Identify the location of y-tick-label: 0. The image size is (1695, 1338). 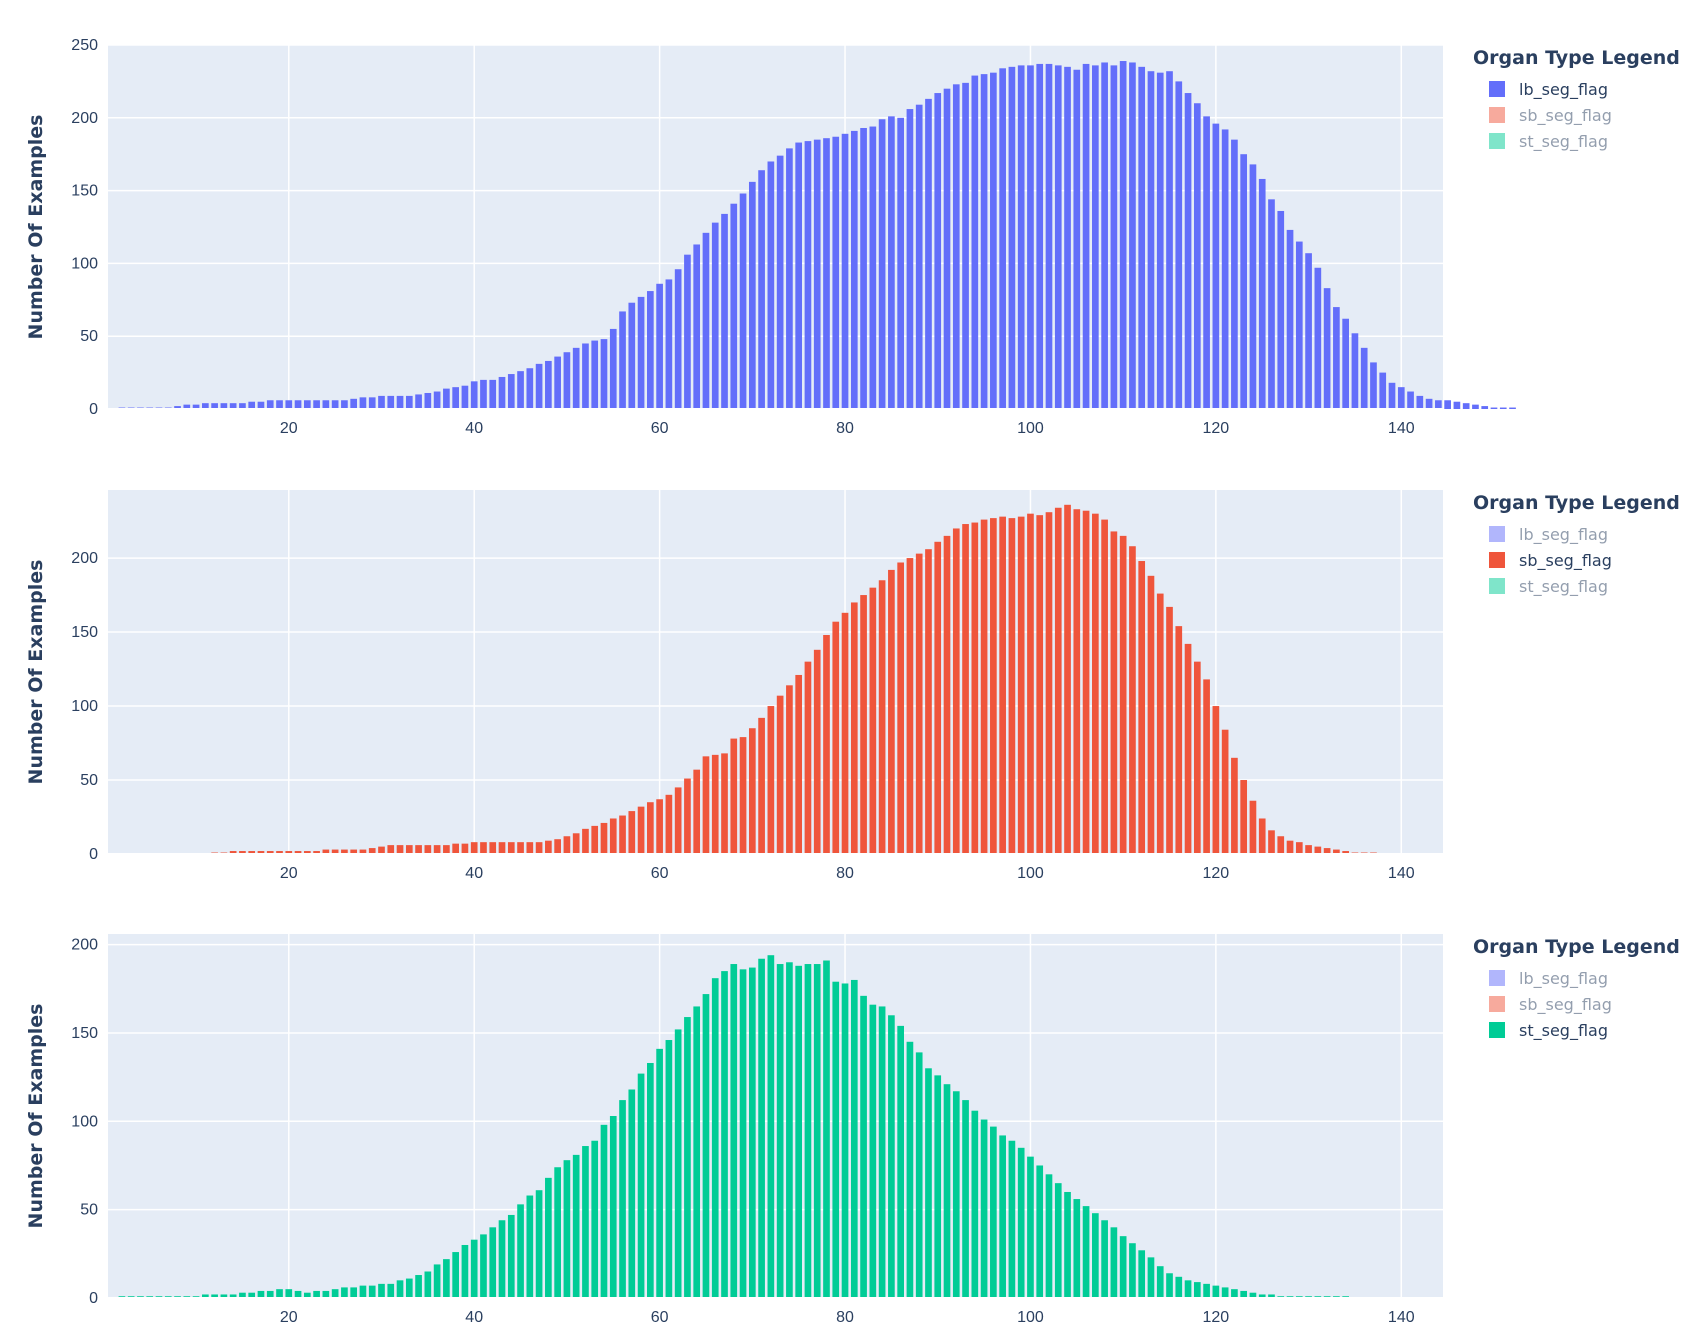
(93, 409).